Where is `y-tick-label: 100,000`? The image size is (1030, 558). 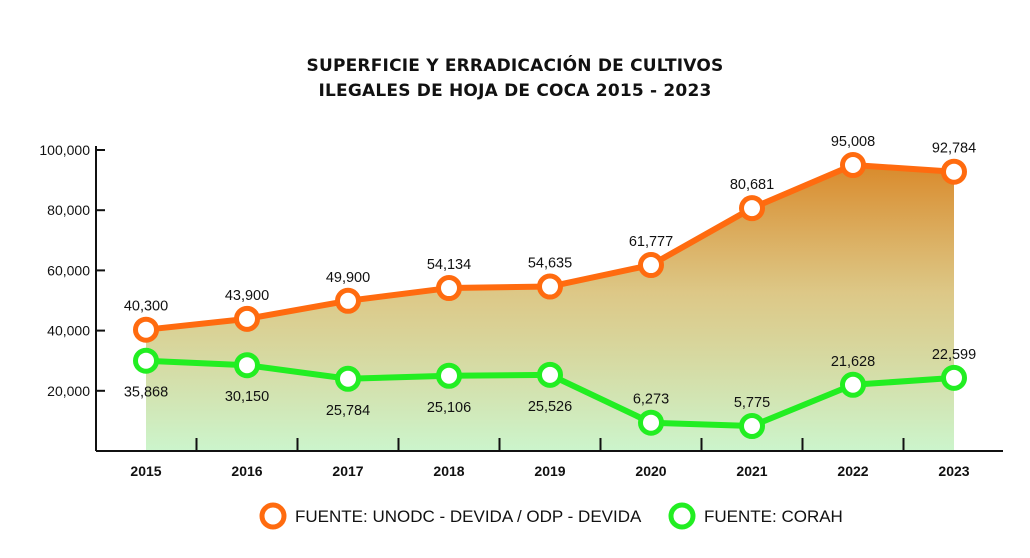 y-tick-label: 100,000 is located at coordinates (64, 150).